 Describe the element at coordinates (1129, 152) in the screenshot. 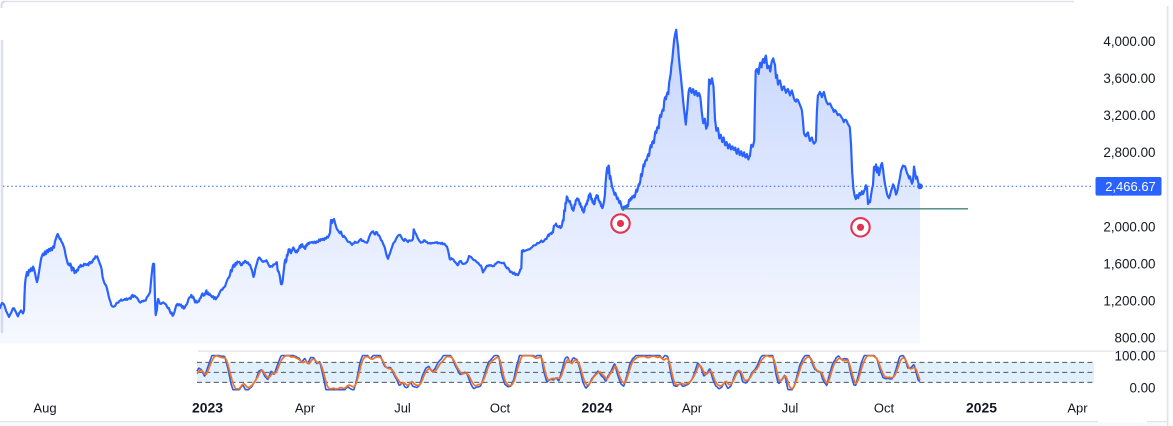

I see `svg-text: 2,800.00` at that location.